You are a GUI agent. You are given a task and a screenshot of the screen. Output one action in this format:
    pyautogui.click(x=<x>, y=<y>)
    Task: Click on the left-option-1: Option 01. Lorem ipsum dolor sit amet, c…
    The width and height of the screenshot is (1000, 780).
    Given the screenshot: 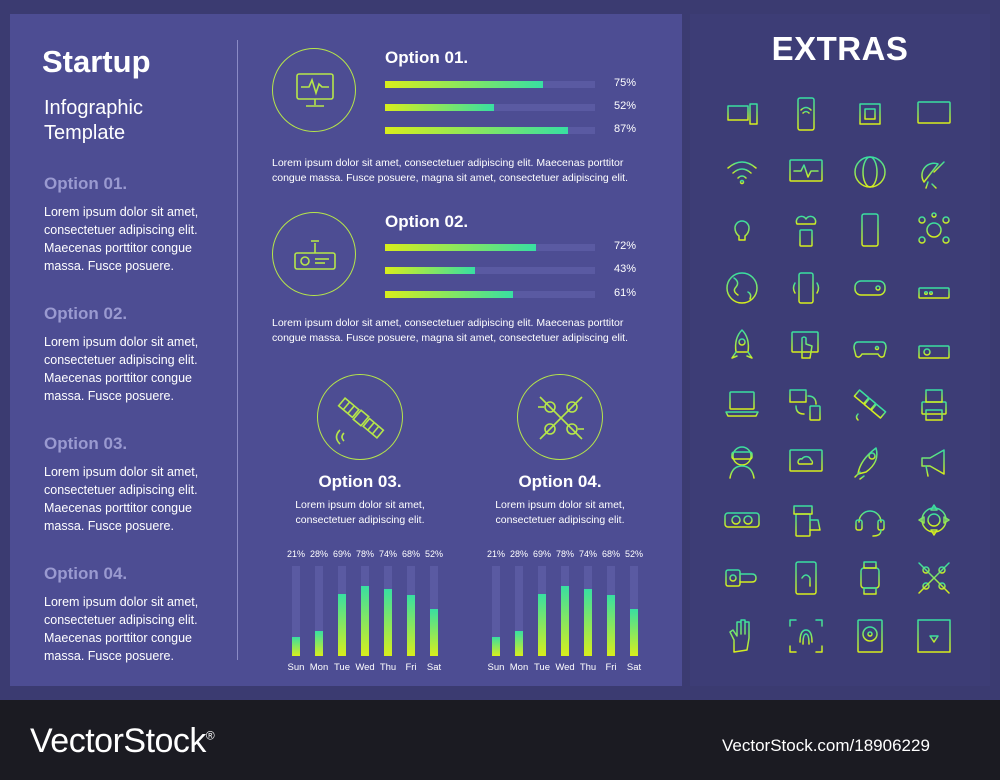 What is the action you would take?
    pyautogui.click(x=121, y=224)
    